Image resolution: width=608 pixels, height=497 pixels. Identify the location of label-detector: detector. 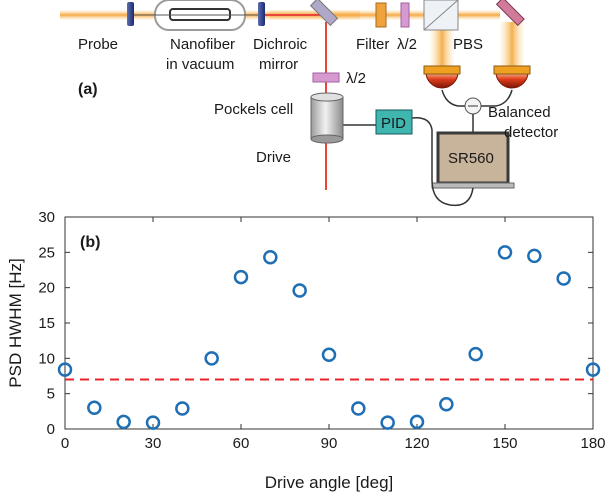
(531, 132).